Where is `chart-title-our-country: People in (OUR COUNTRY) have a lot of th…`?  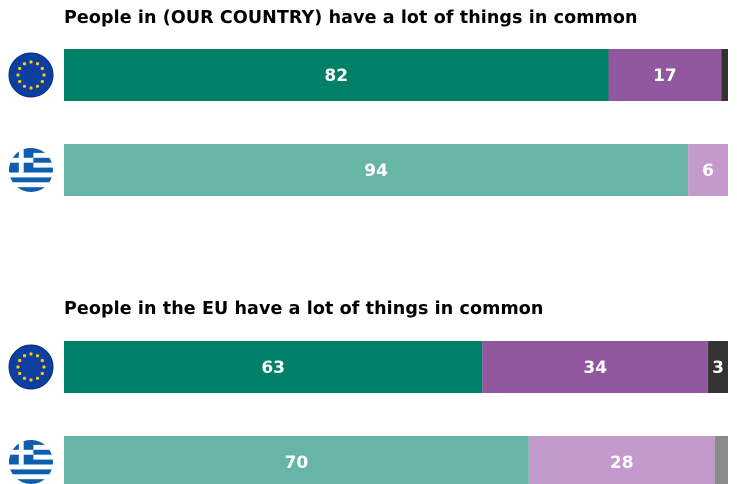
chart-title-our-country: People in (OUR COUNTRY) have a lot of th… is located at coordinates (351, 18).